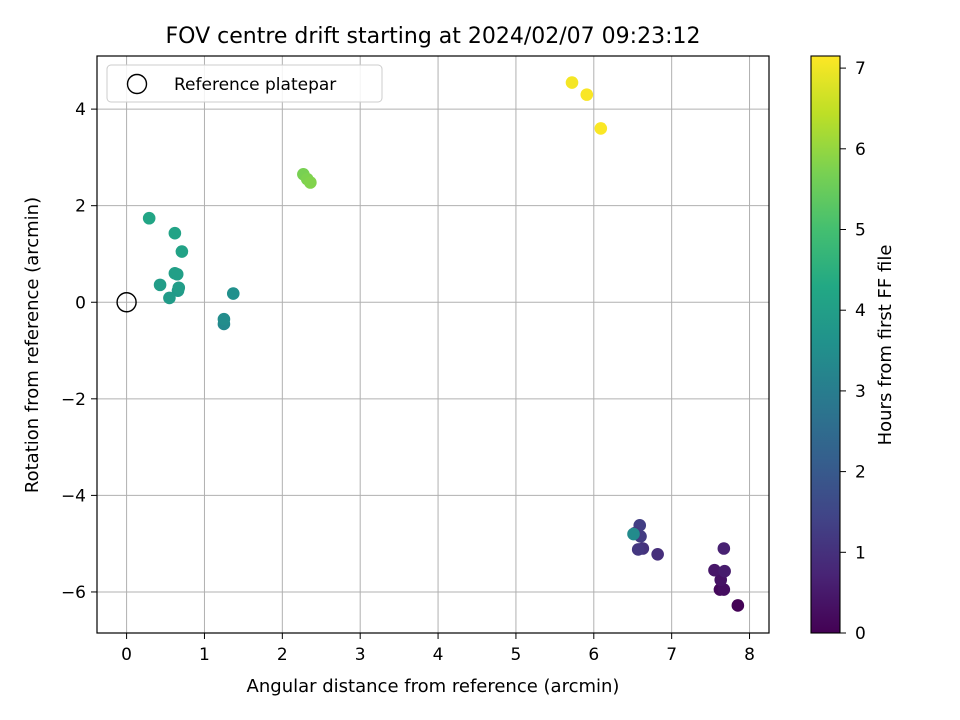 The image size is (960, 720). What do you see at coordinates (860, 150) in the screenshot?
I see `colorbar-tick-label: 6` at bounding box center [860, 150].